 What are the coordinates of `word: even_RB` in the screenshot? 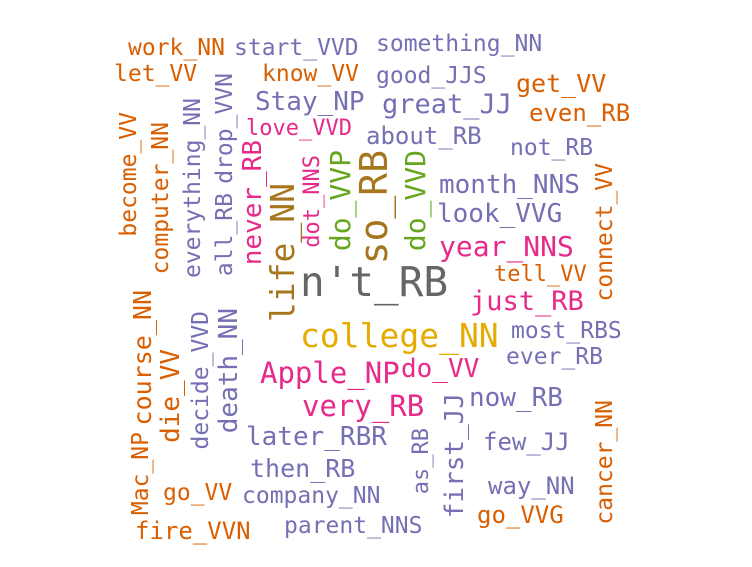 It's located at (580, 113).